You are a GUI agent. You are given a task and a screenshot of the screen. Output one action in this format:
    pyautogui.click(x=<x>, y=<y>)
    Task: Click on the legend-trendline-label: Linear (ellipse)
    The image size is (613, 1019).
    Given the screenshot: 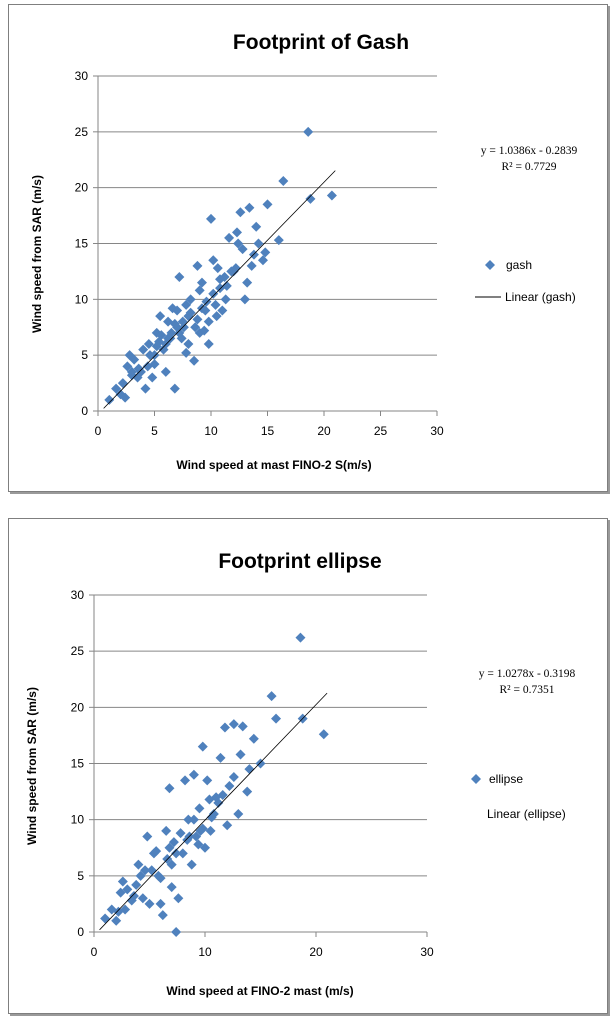 What is the action you would take?
    pyautogui.click(x=526, y=814)
    